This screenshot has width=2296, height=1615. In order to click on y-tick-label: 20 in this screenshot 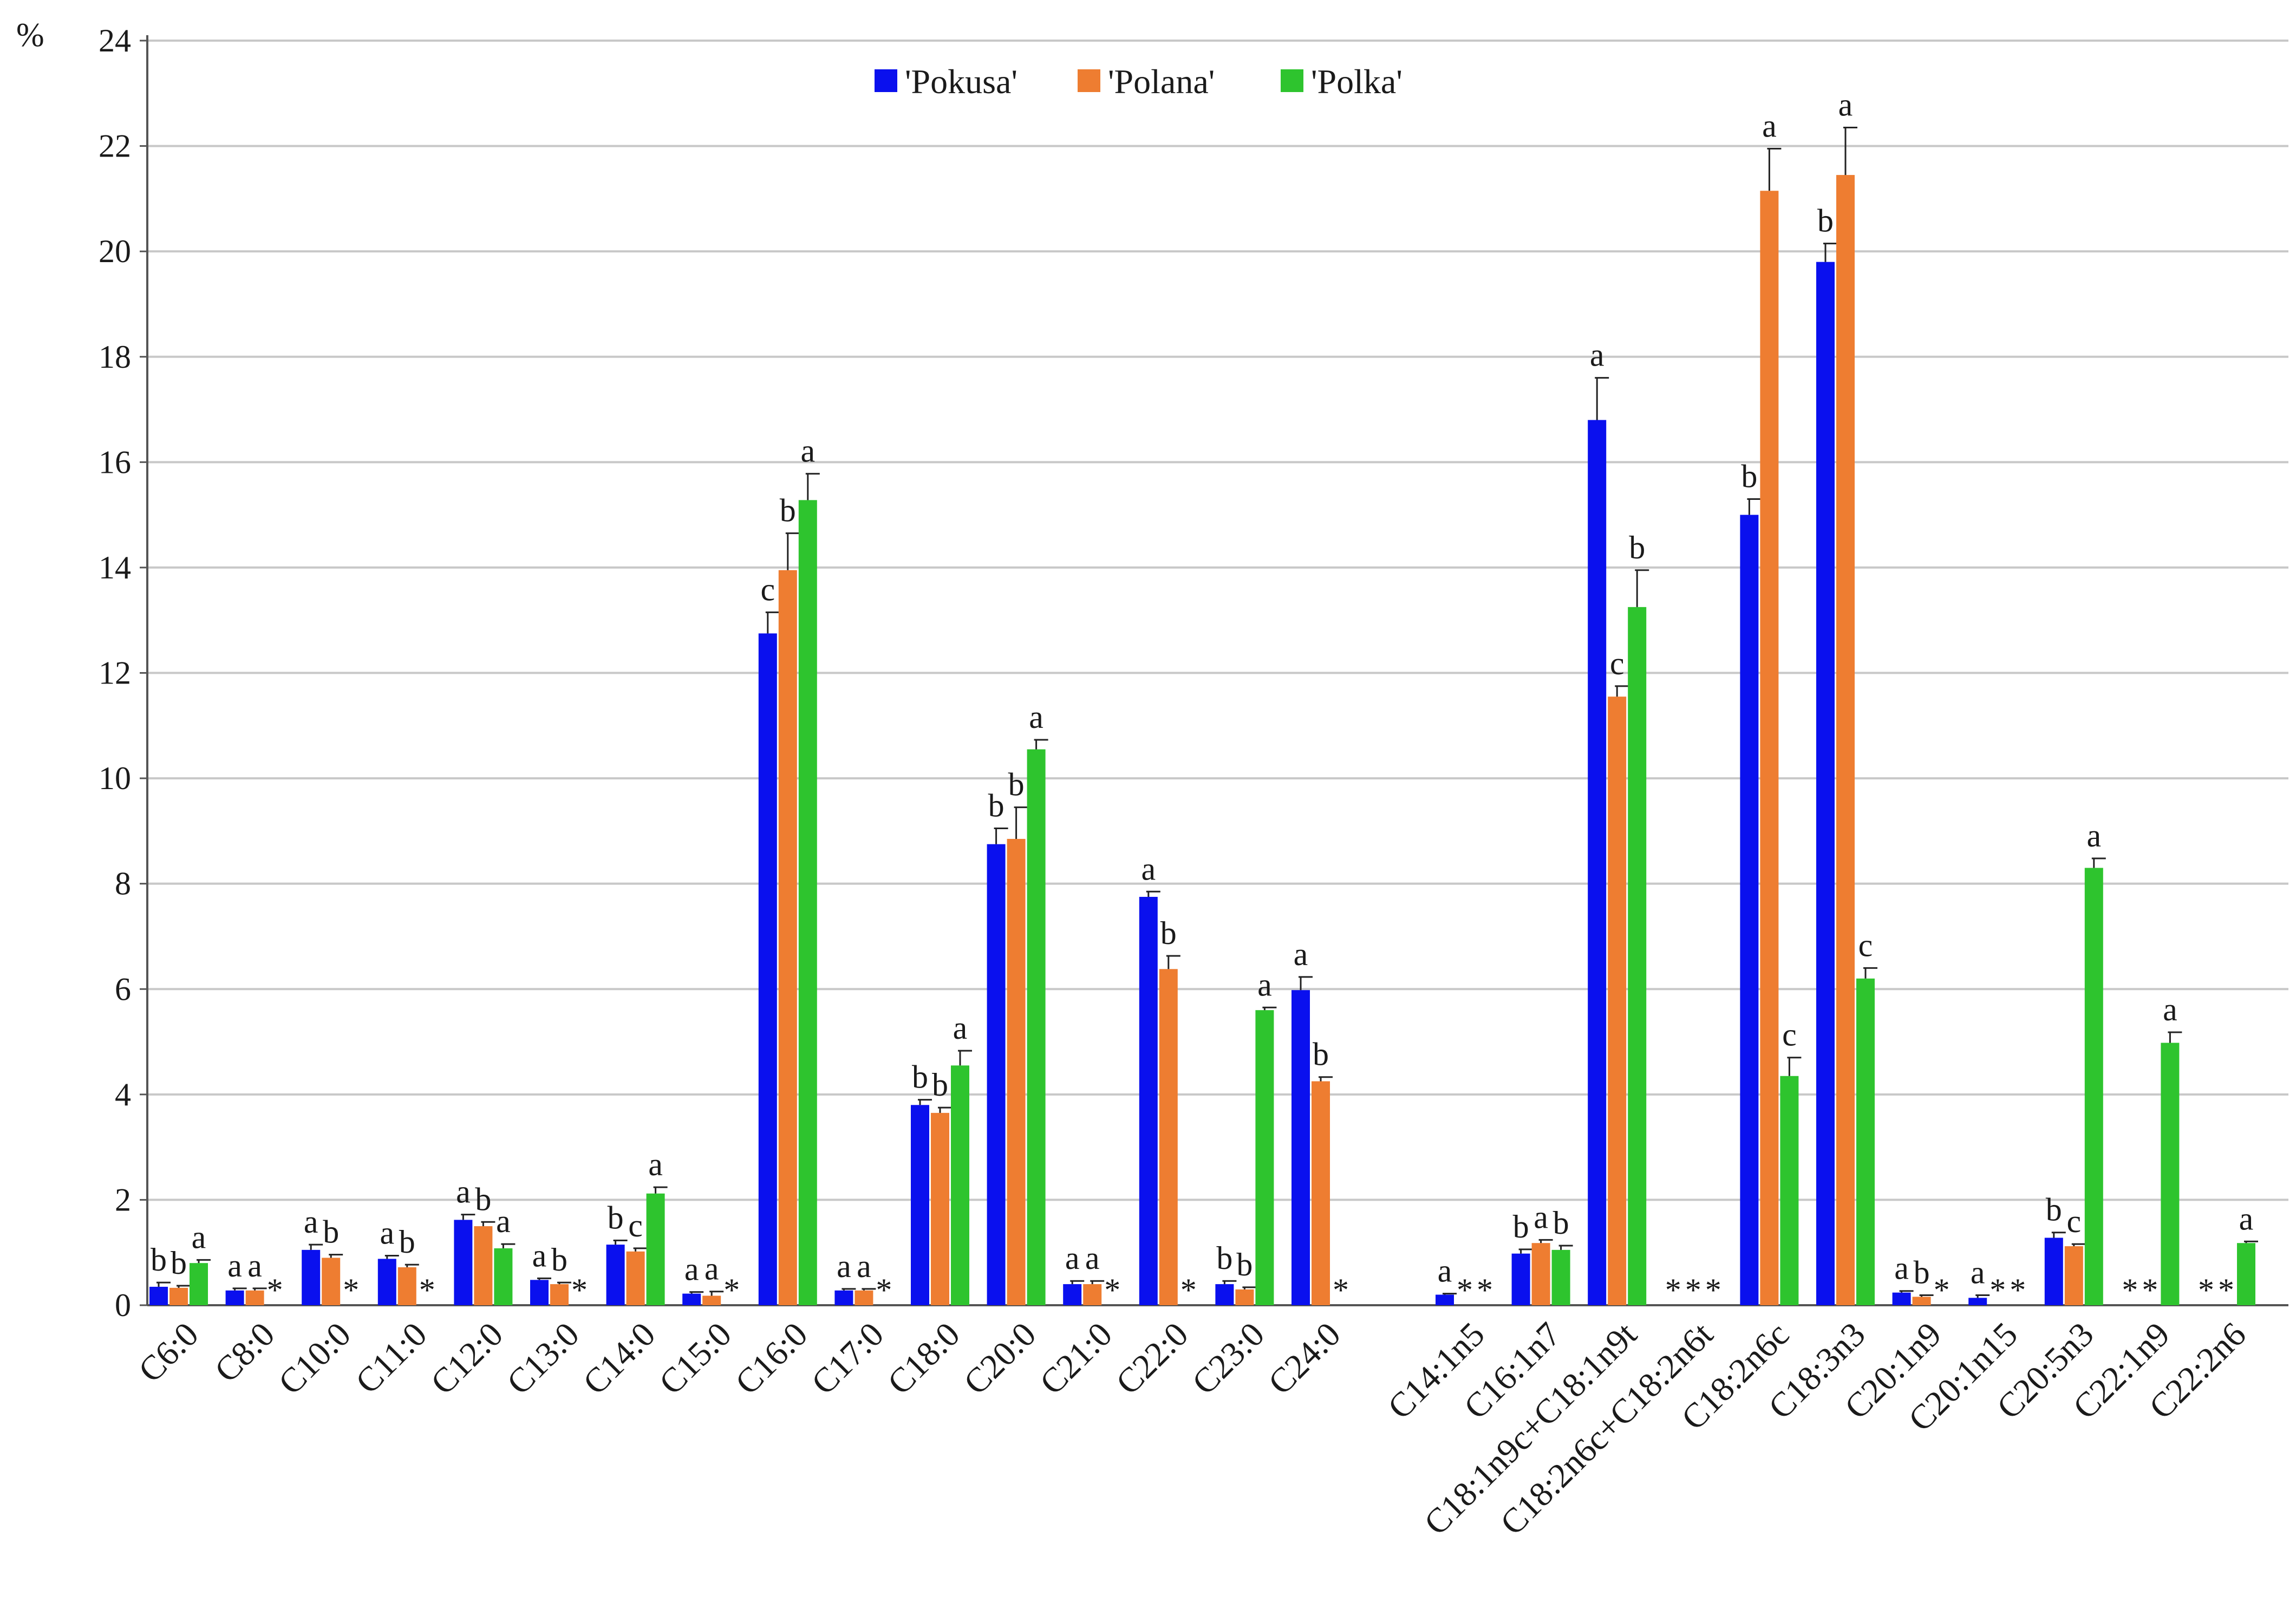, I will do `click(115, 251)`.